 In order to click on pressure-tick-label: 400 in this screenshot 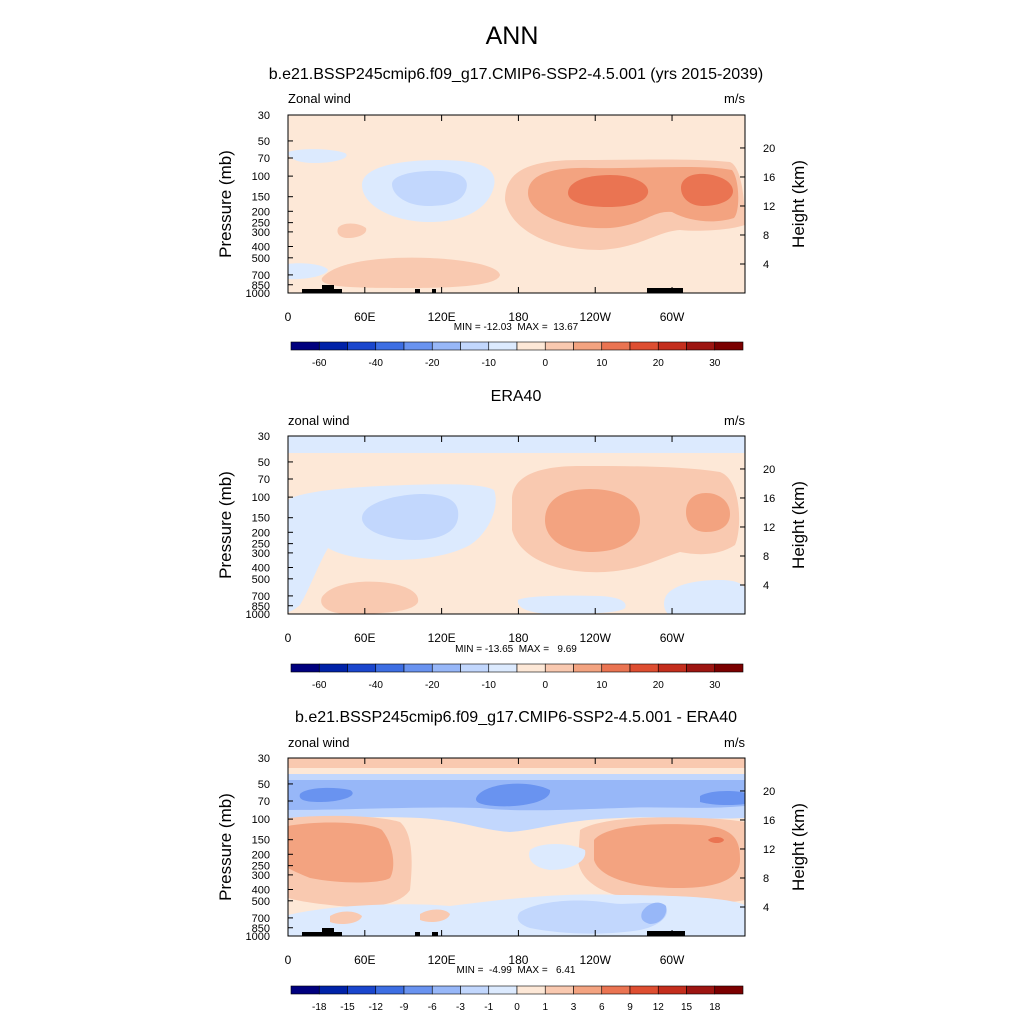, I will do `click(261, 890)`.